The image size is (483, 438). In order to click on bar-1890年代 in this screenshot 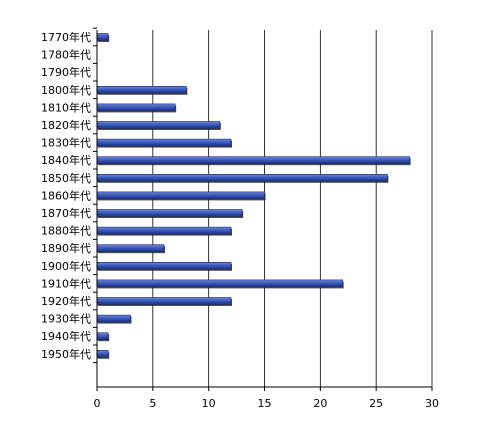, I will do `click(130, 249)`.